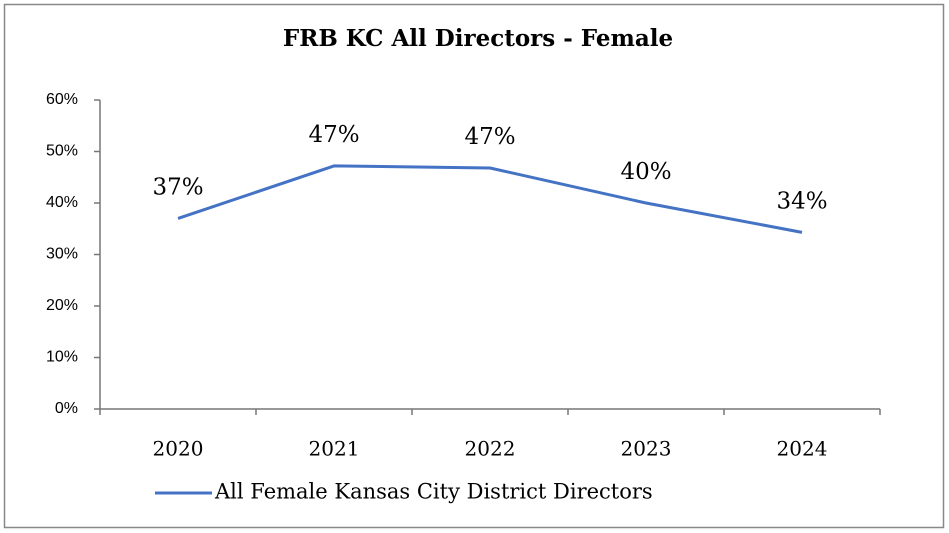 This screenshot has height=533, width=949. What do you see at coordinates (62, 357) in the screenshot?
I see `y-tick-label: 10%` at bounding box center [62, 357].